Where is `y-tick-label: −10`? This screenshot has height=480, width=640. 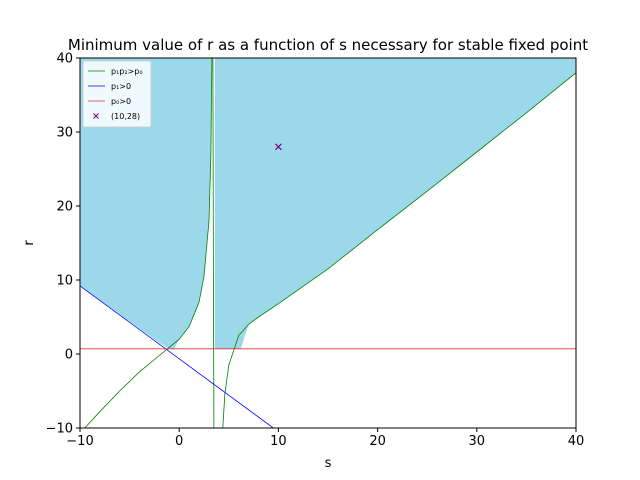 y-tick-label: −10 is located at coordinates (59, 429).